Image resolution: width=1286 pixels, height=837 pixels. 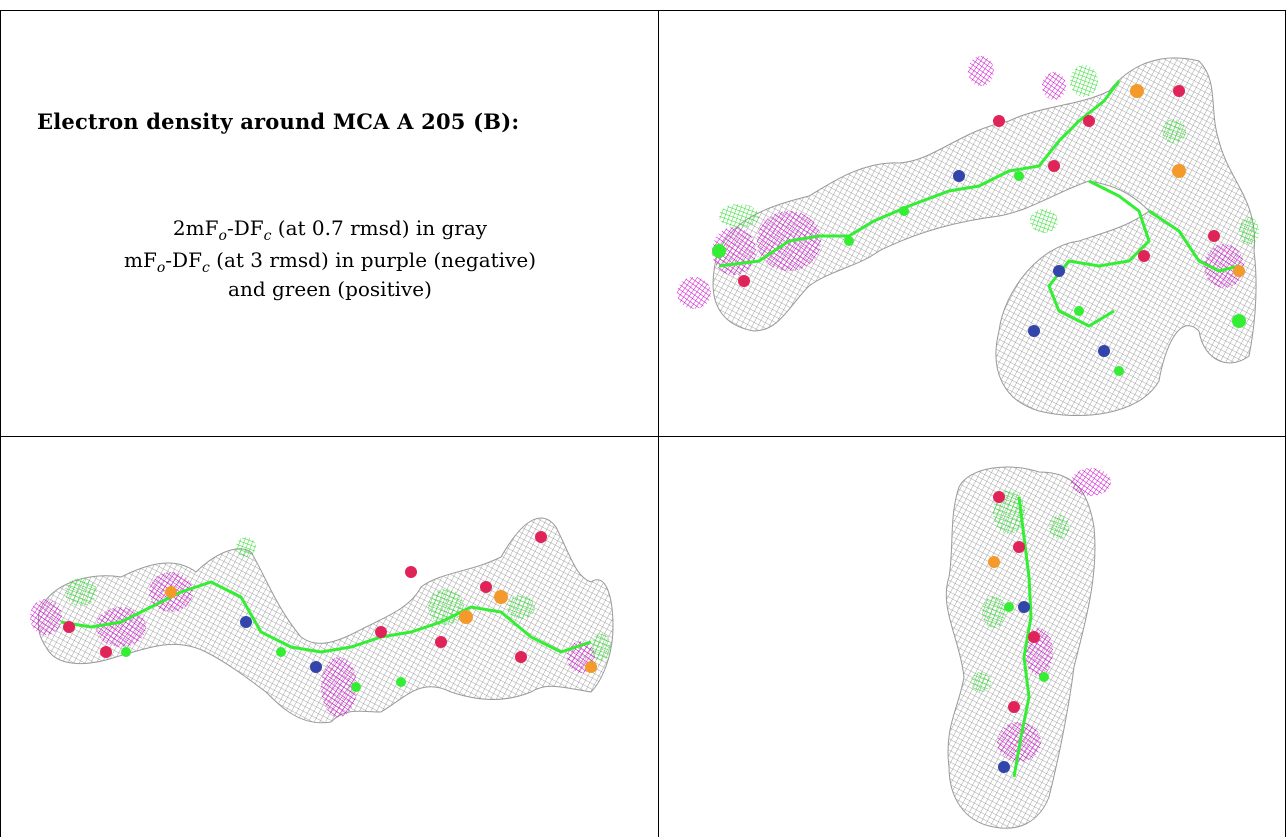 What do you see at coordinates (643, 10) in the screenshot?
I see `table-top-border` at bounding box center [643, 10].